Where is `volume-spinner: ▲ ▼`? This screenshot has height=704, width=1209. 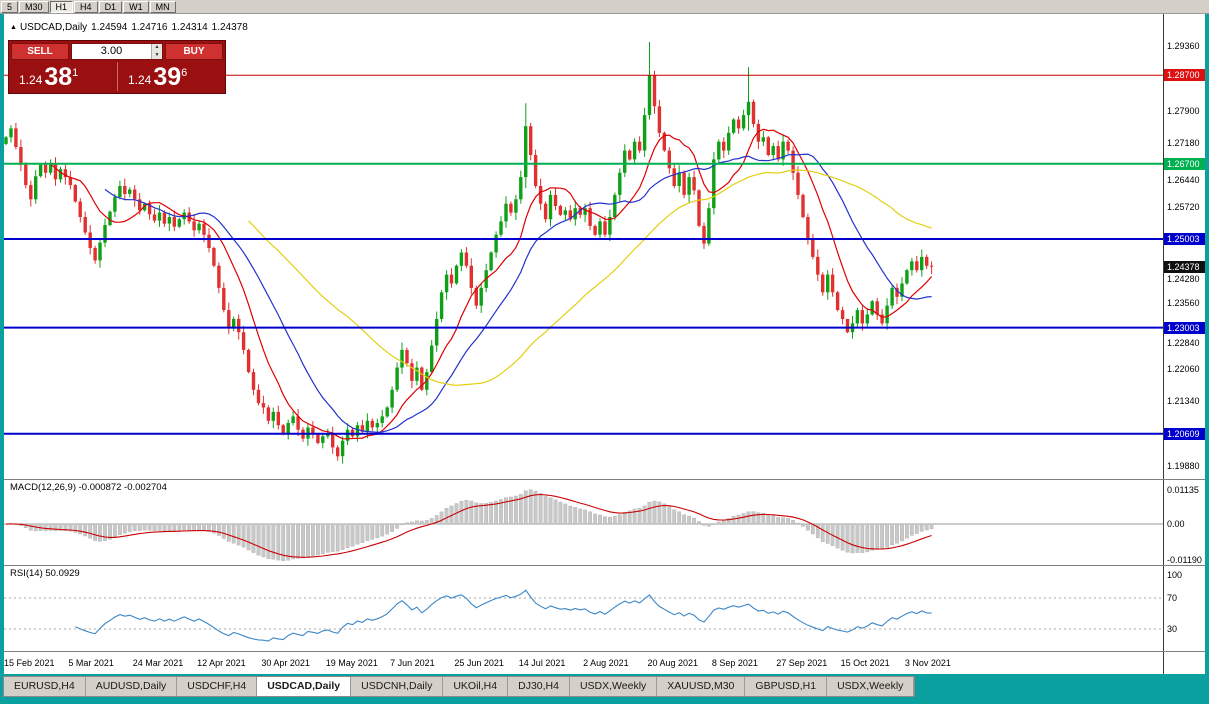 volume-spinner: ▲ ▼ is located at coordinates (156, 51).